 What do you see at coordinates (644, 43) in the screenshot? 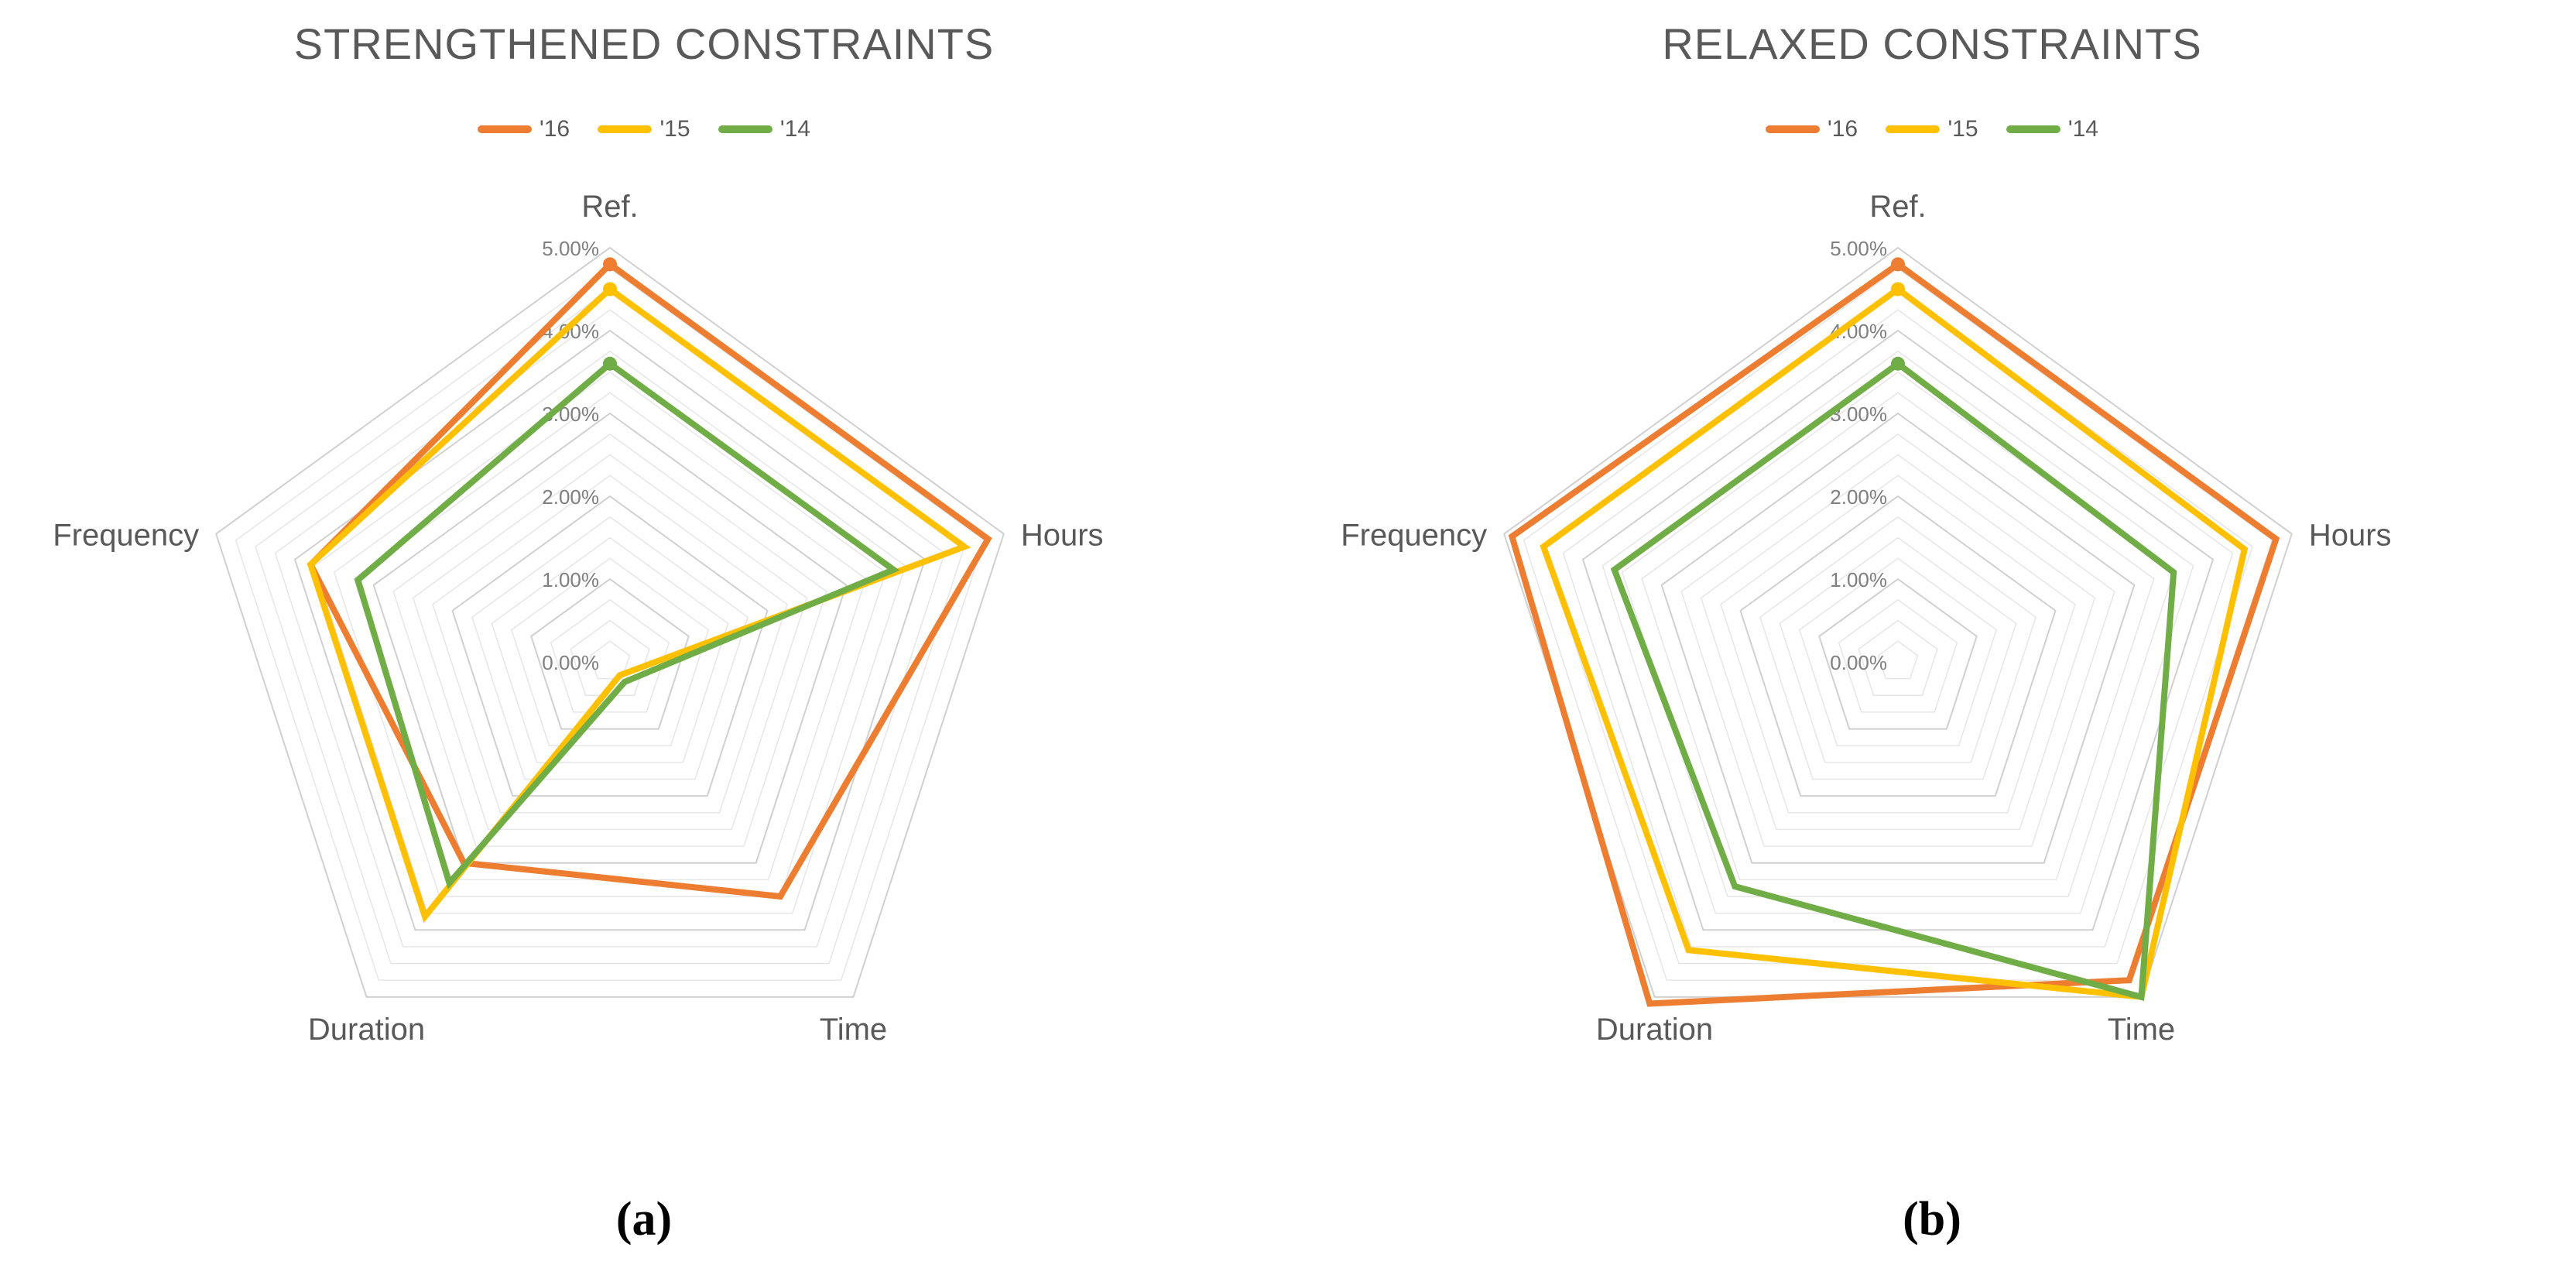
I see `chart-title: STRENGTHENED CONSTRAINTS` at bounding box center [644, 43].